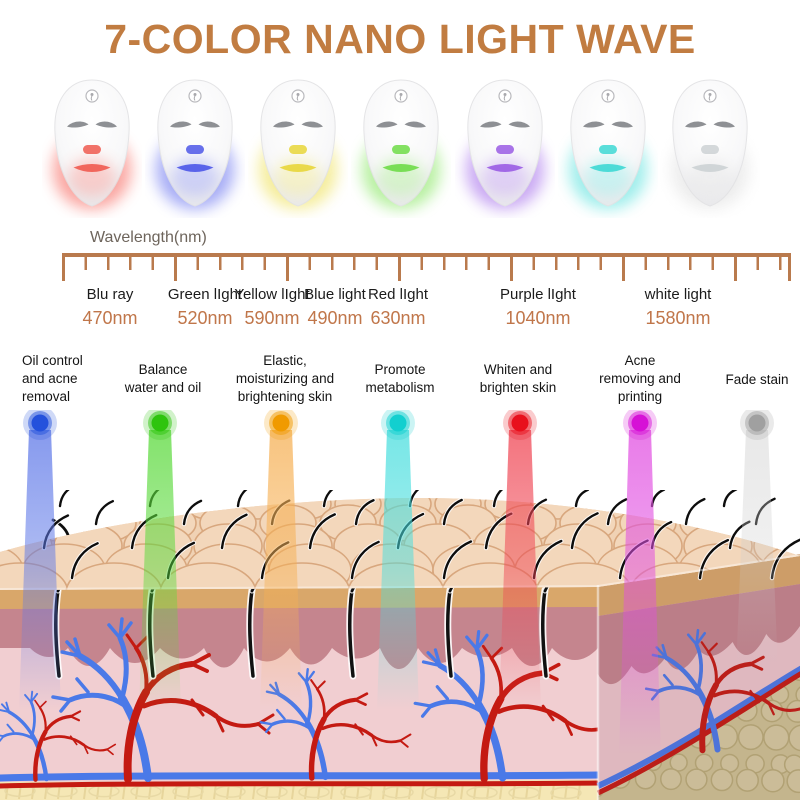  What do you see at coordinates (299, 776) in the screenshot?
I see `vein-horizontal` at bounding box center [299, 776].